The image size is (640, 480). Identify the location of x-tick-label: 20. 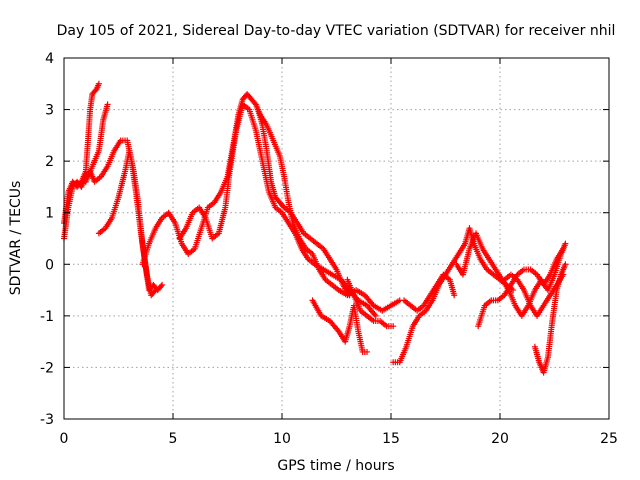
(500, 439).